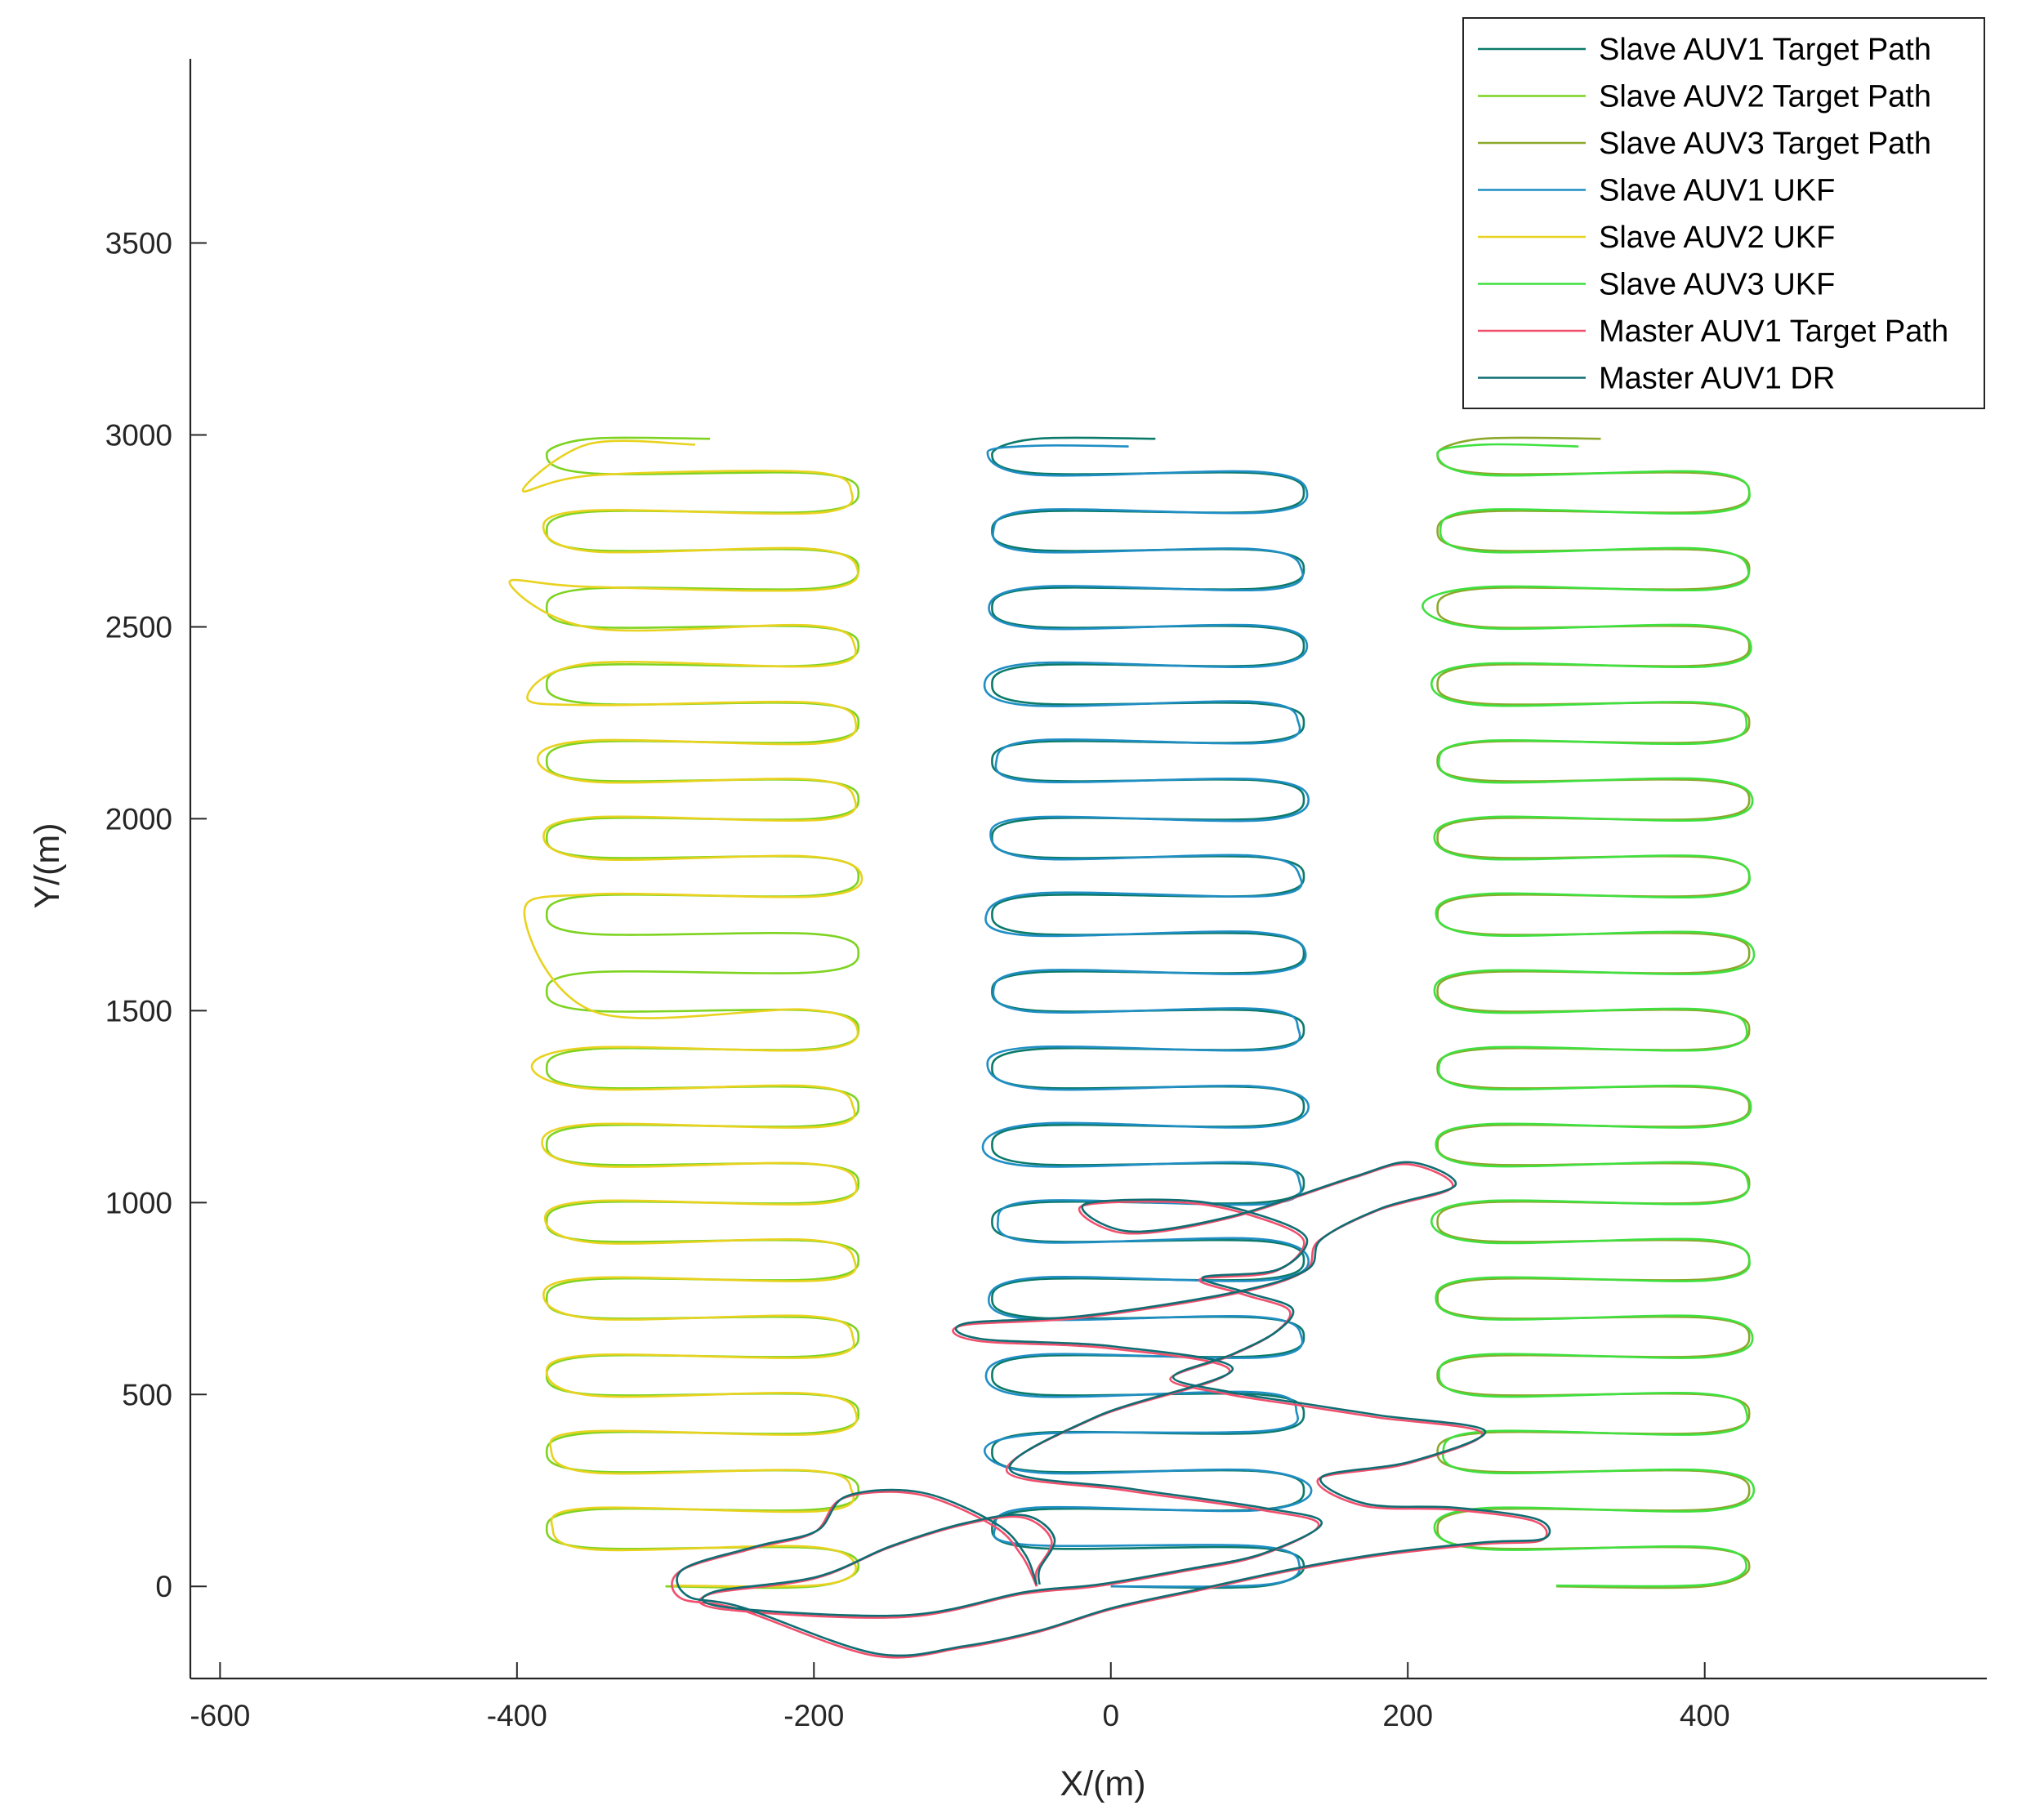 The image size is (2044, 1810). Describe the element at coordinates (138, 627) in the screenshot. I see `y-tick-label: 2500` at that location.